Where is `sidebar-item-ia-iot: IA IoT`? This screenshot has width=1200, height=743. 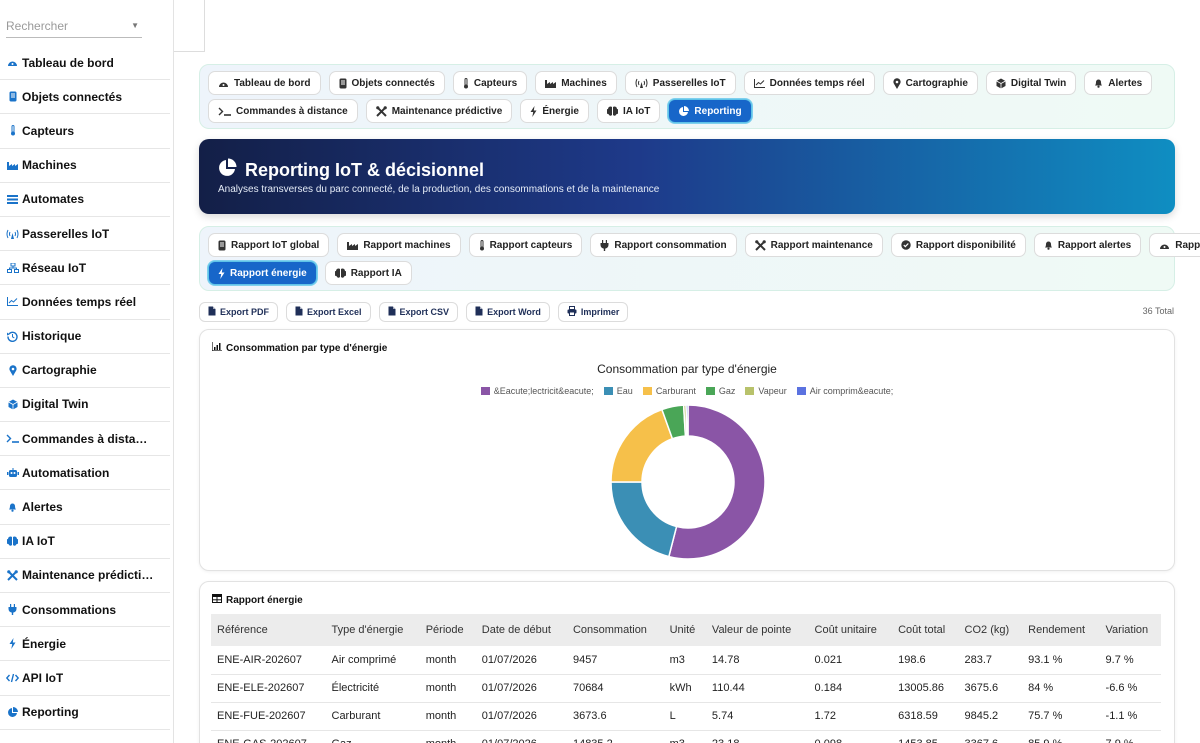
sidebar-item-ia-iot: IA IoT is located at coordinates (85, 542).